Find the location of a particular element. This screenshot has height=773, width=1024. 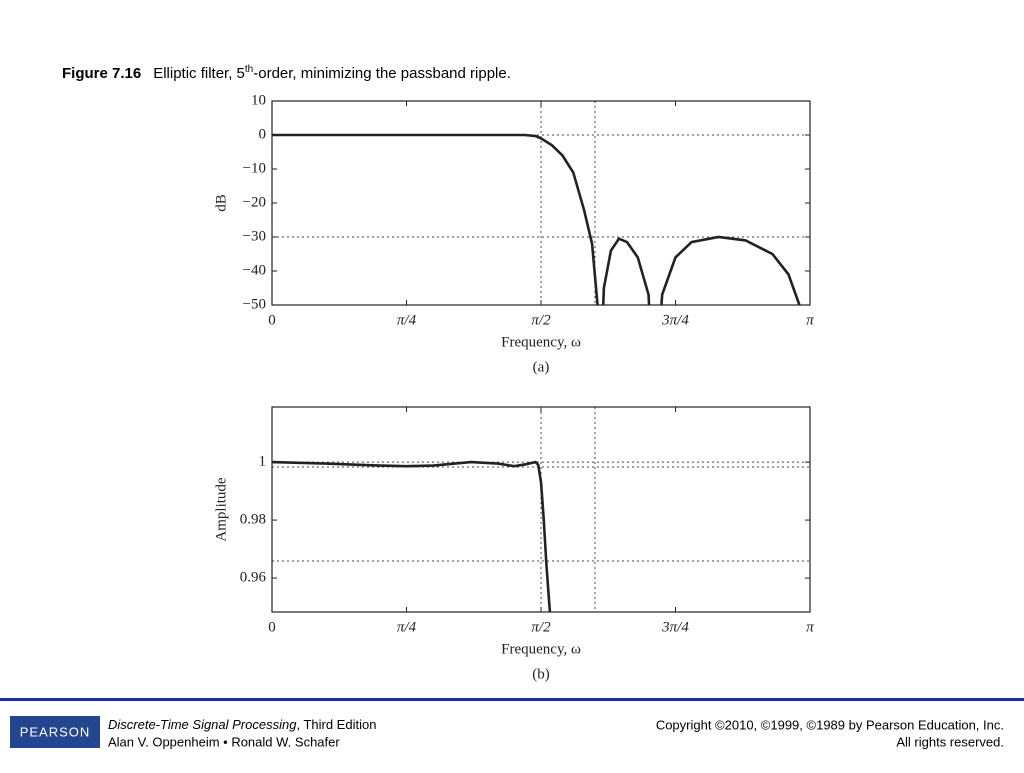

authors: Alan V. Oppenheim • Ronald W. Schafer is located at coordinates (224, 741).